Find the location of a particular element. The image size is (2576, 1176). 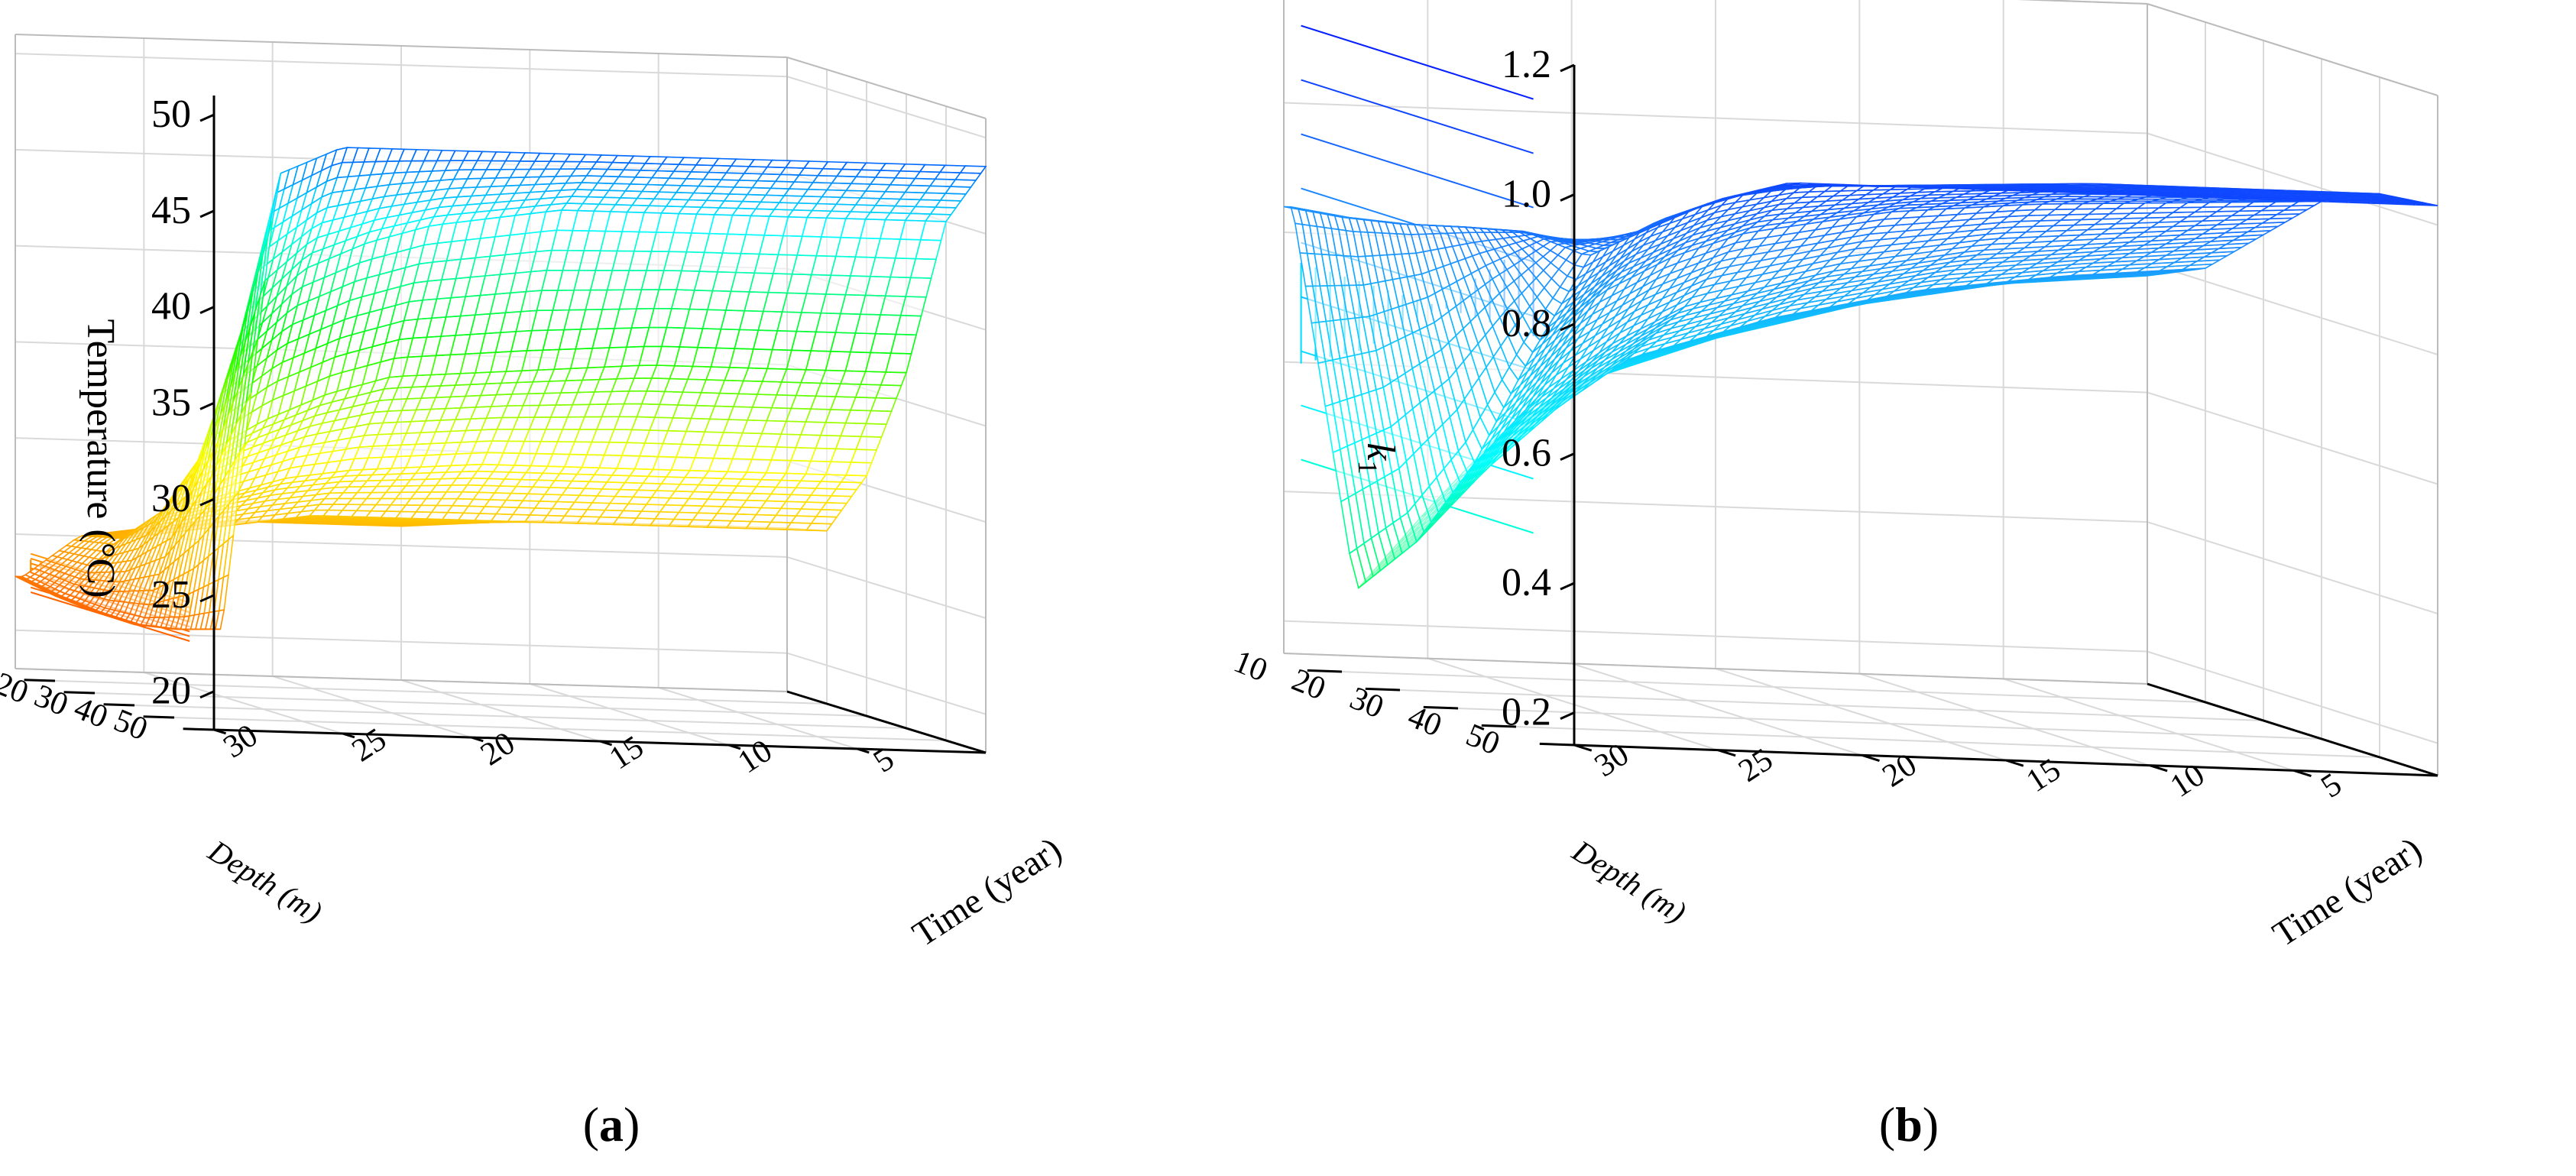

depth-axis-line is located at coordinates (886, 722).